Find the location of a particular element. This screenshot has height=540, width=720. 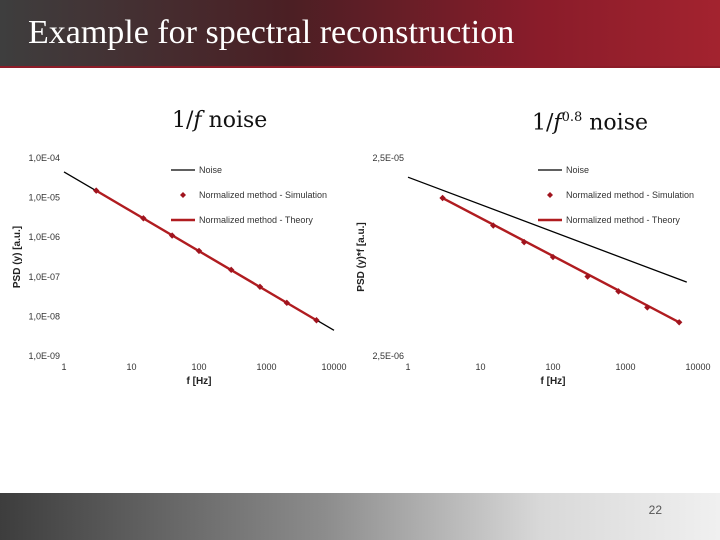

y-tick-label: 1,0E-07 is located at coordinates (44, 277).